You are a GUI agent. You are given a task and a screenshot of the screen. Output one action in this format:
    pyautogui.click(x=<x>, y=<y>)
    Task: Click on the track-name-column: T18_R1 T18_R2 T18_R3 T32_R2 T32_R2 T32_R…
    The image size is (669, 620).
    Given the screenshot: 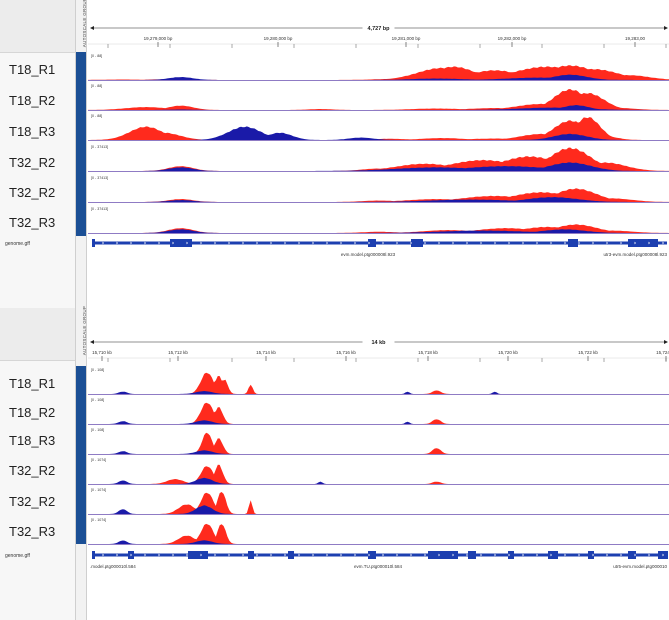 What is the action you would take?
    pyautogui.click(x=37, y=154)
    